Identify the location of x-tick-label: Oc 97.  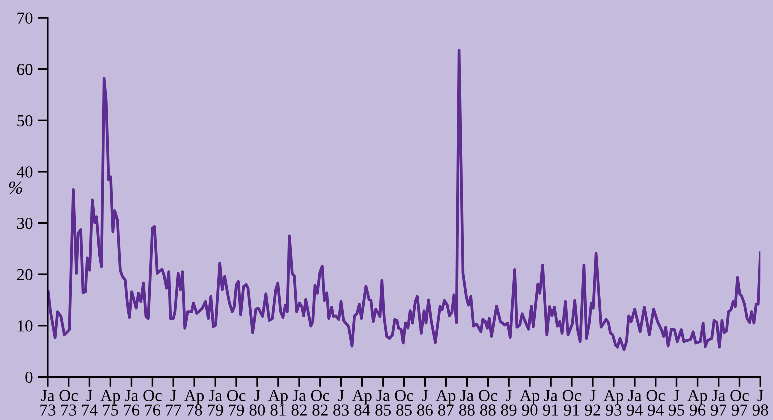
(739, 403).